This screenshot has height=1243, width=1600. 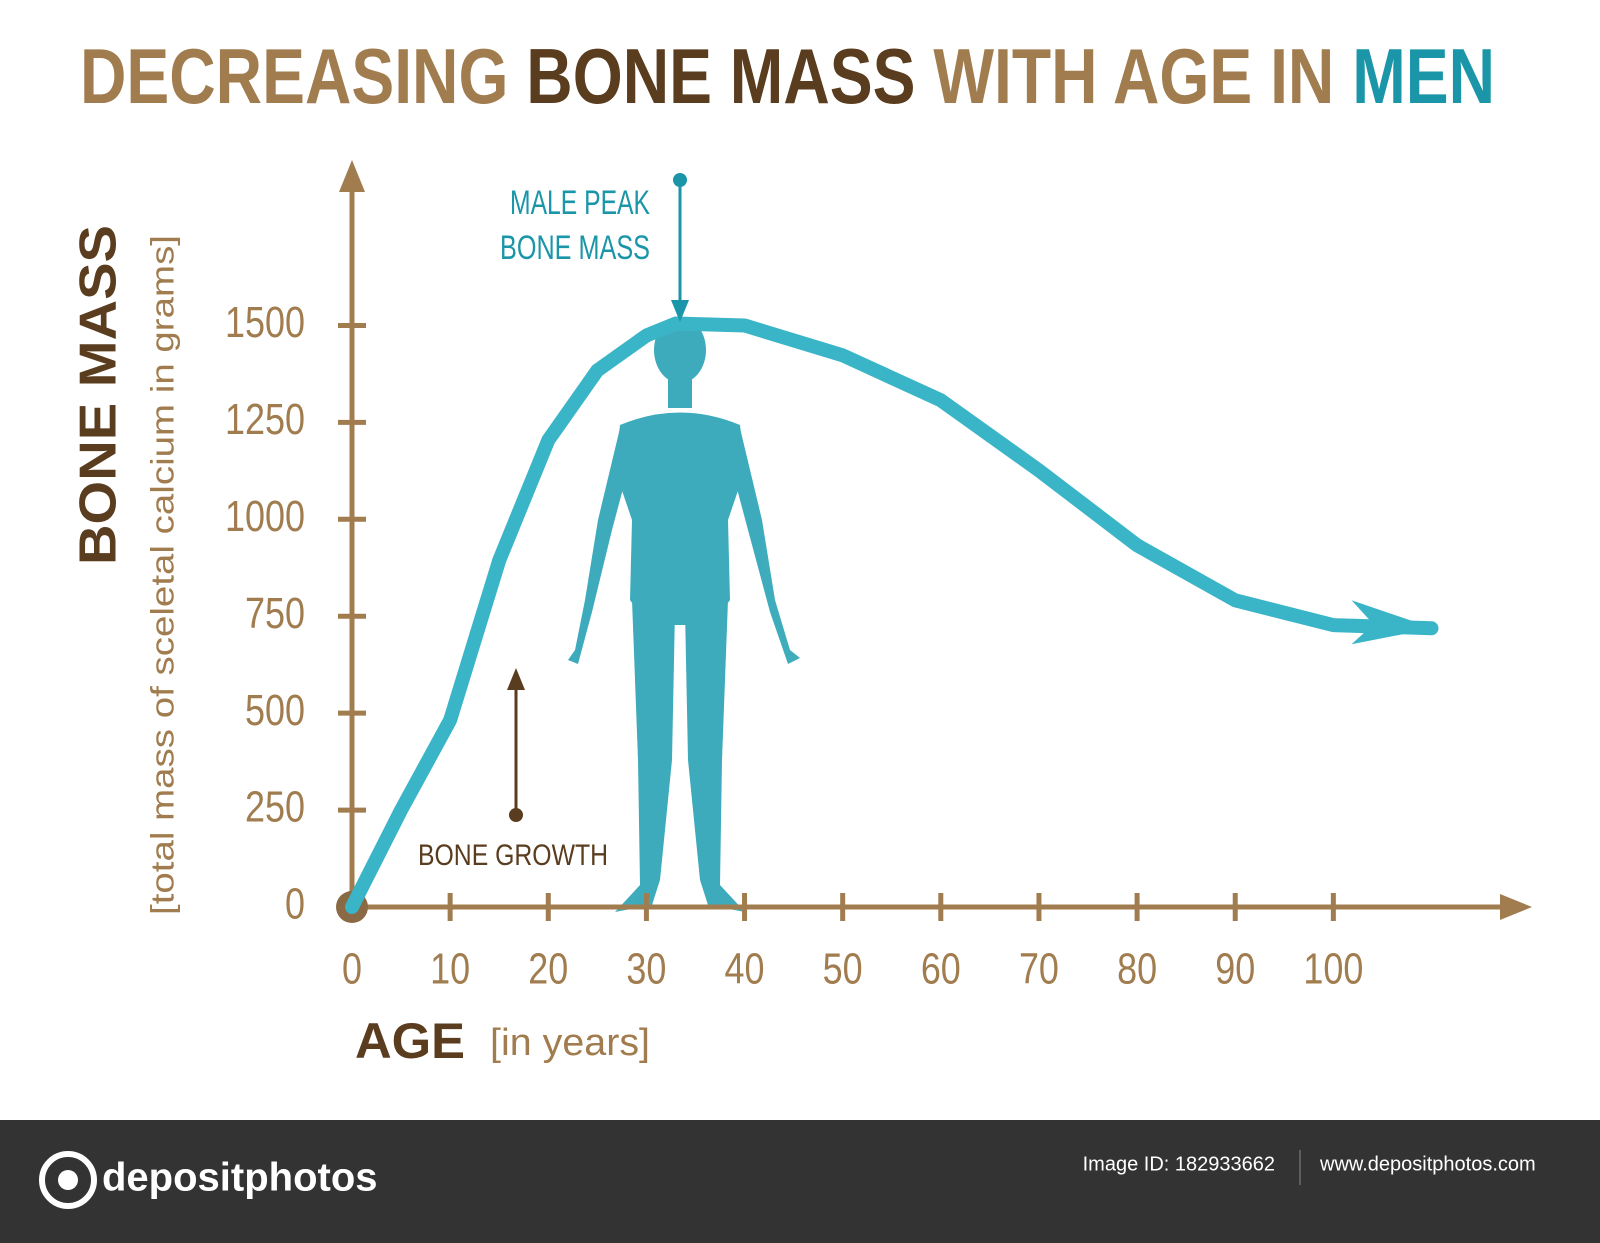 I want to click on footer-brand: depositphotos, so click(x=240, y=1178).